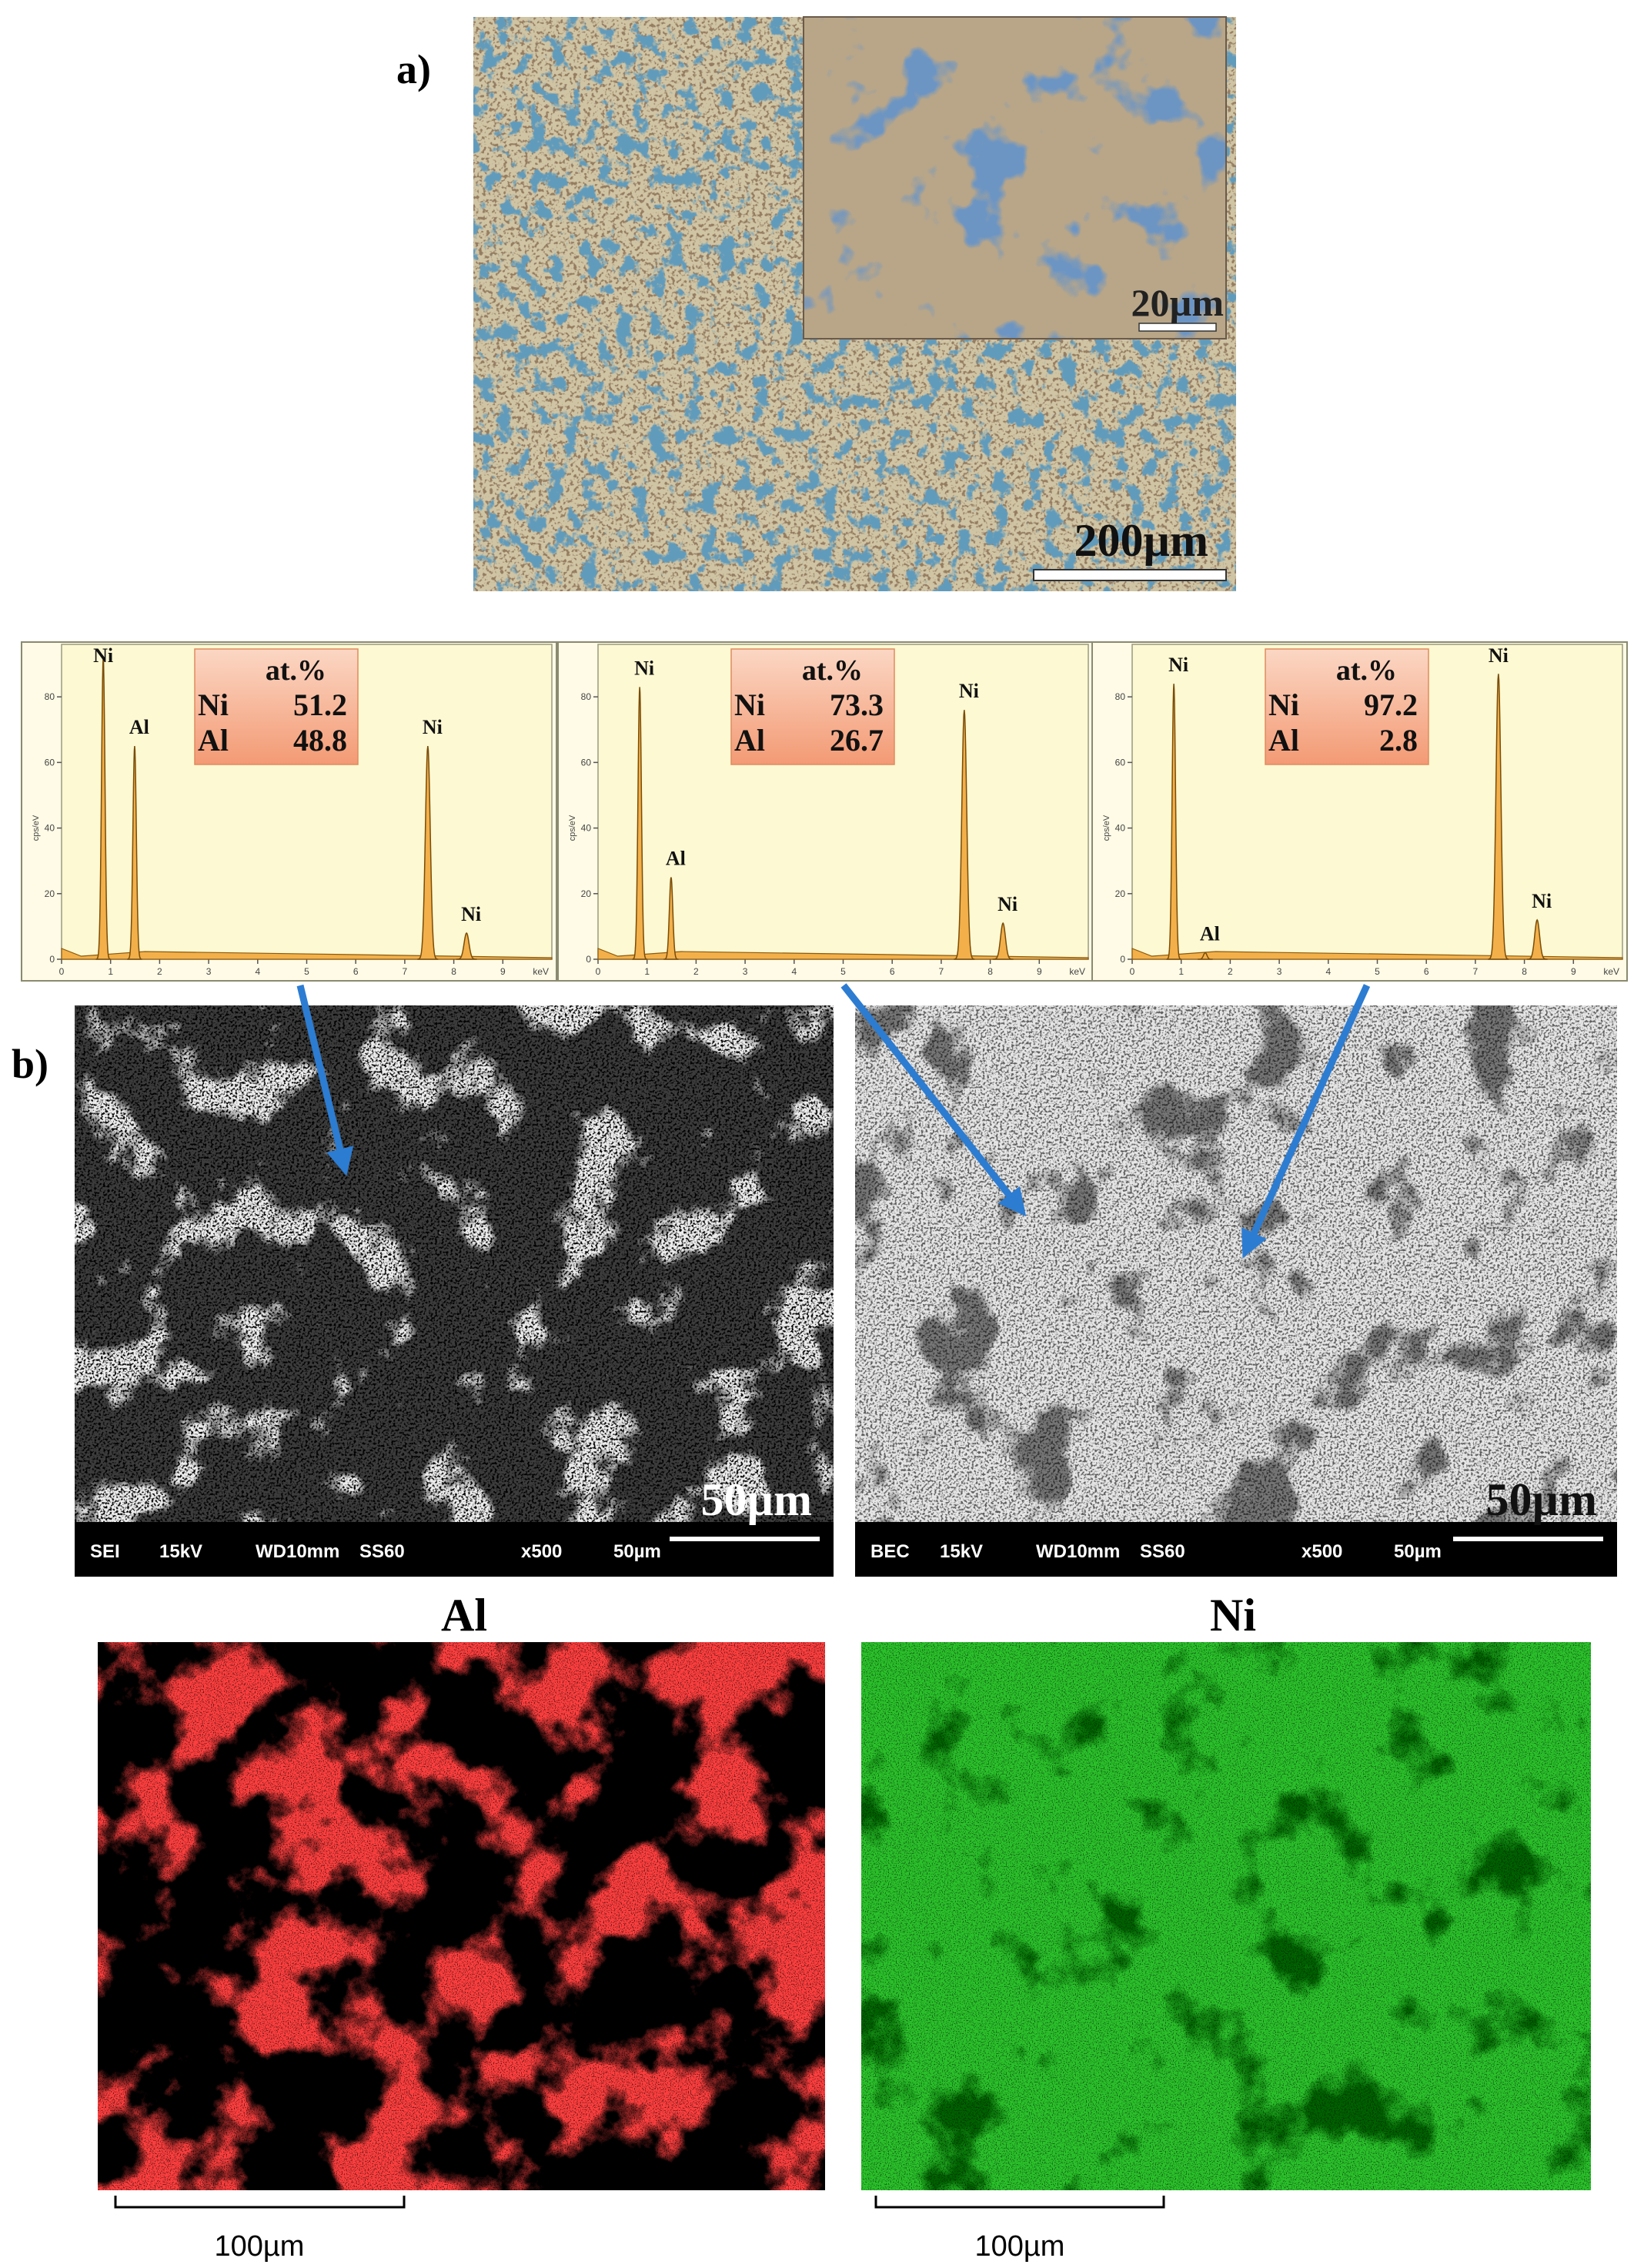 The image size is (1644, 2268). Describe the element at coordinates (1177, 302) in the screenshot. I see `scale-label: 20µm` at that location.